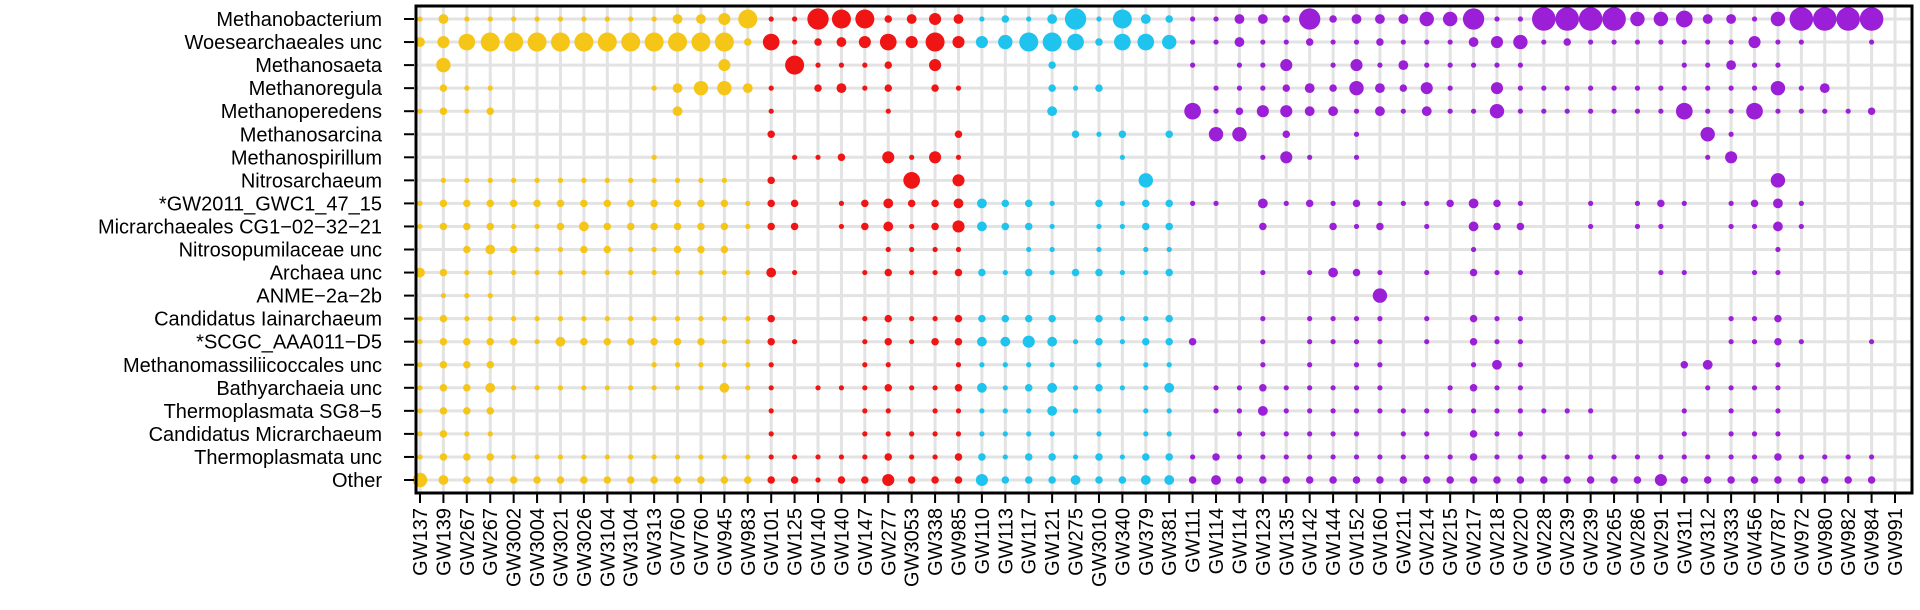  I want to click on column-label: GW214, so click(1428, 542).